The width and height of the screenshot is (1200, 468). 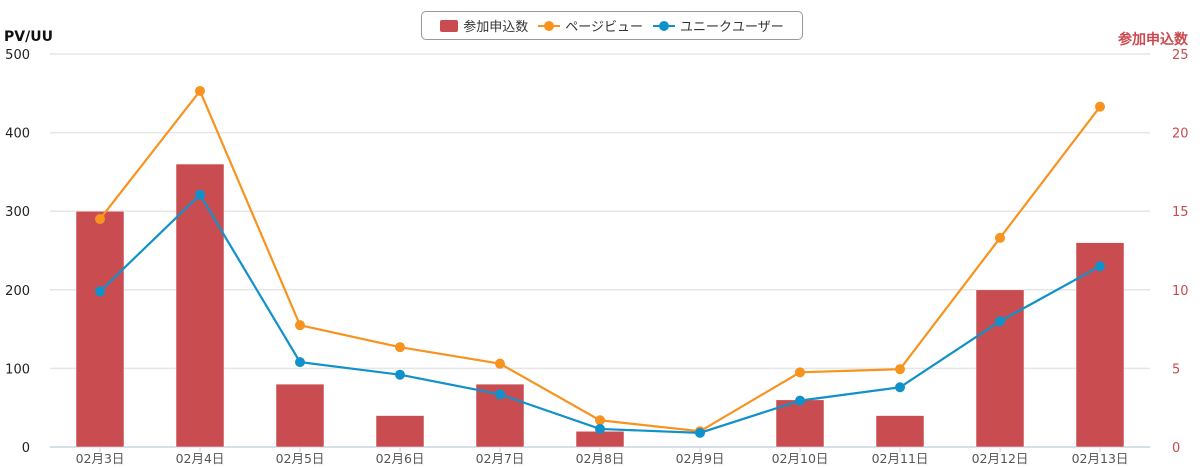 I want to click on left-tick-label: 300, so click(x=17, y=212).